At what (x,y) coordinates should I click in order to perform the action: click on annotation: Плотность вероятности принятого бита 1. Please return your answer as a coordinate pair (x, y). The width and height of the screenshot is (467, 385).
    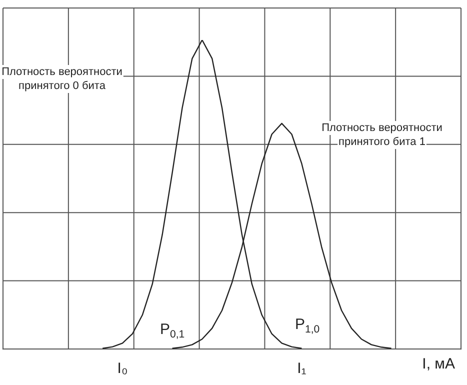
    Looking at the image, I should click on (382, 135).